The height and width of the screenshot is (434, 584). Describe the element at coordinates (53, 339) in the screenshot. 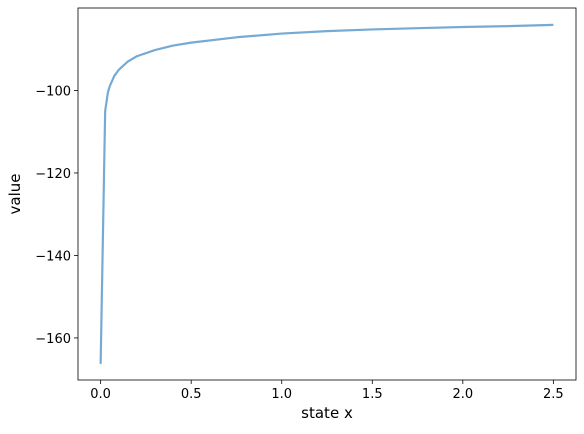

I see `y-tick-label: −160` at that location.